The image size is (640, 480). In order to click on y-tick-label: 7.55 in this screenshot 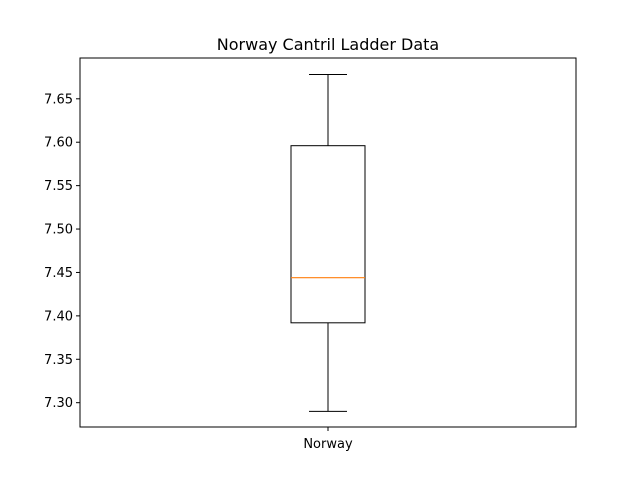, I will do `click(58, 186)`.